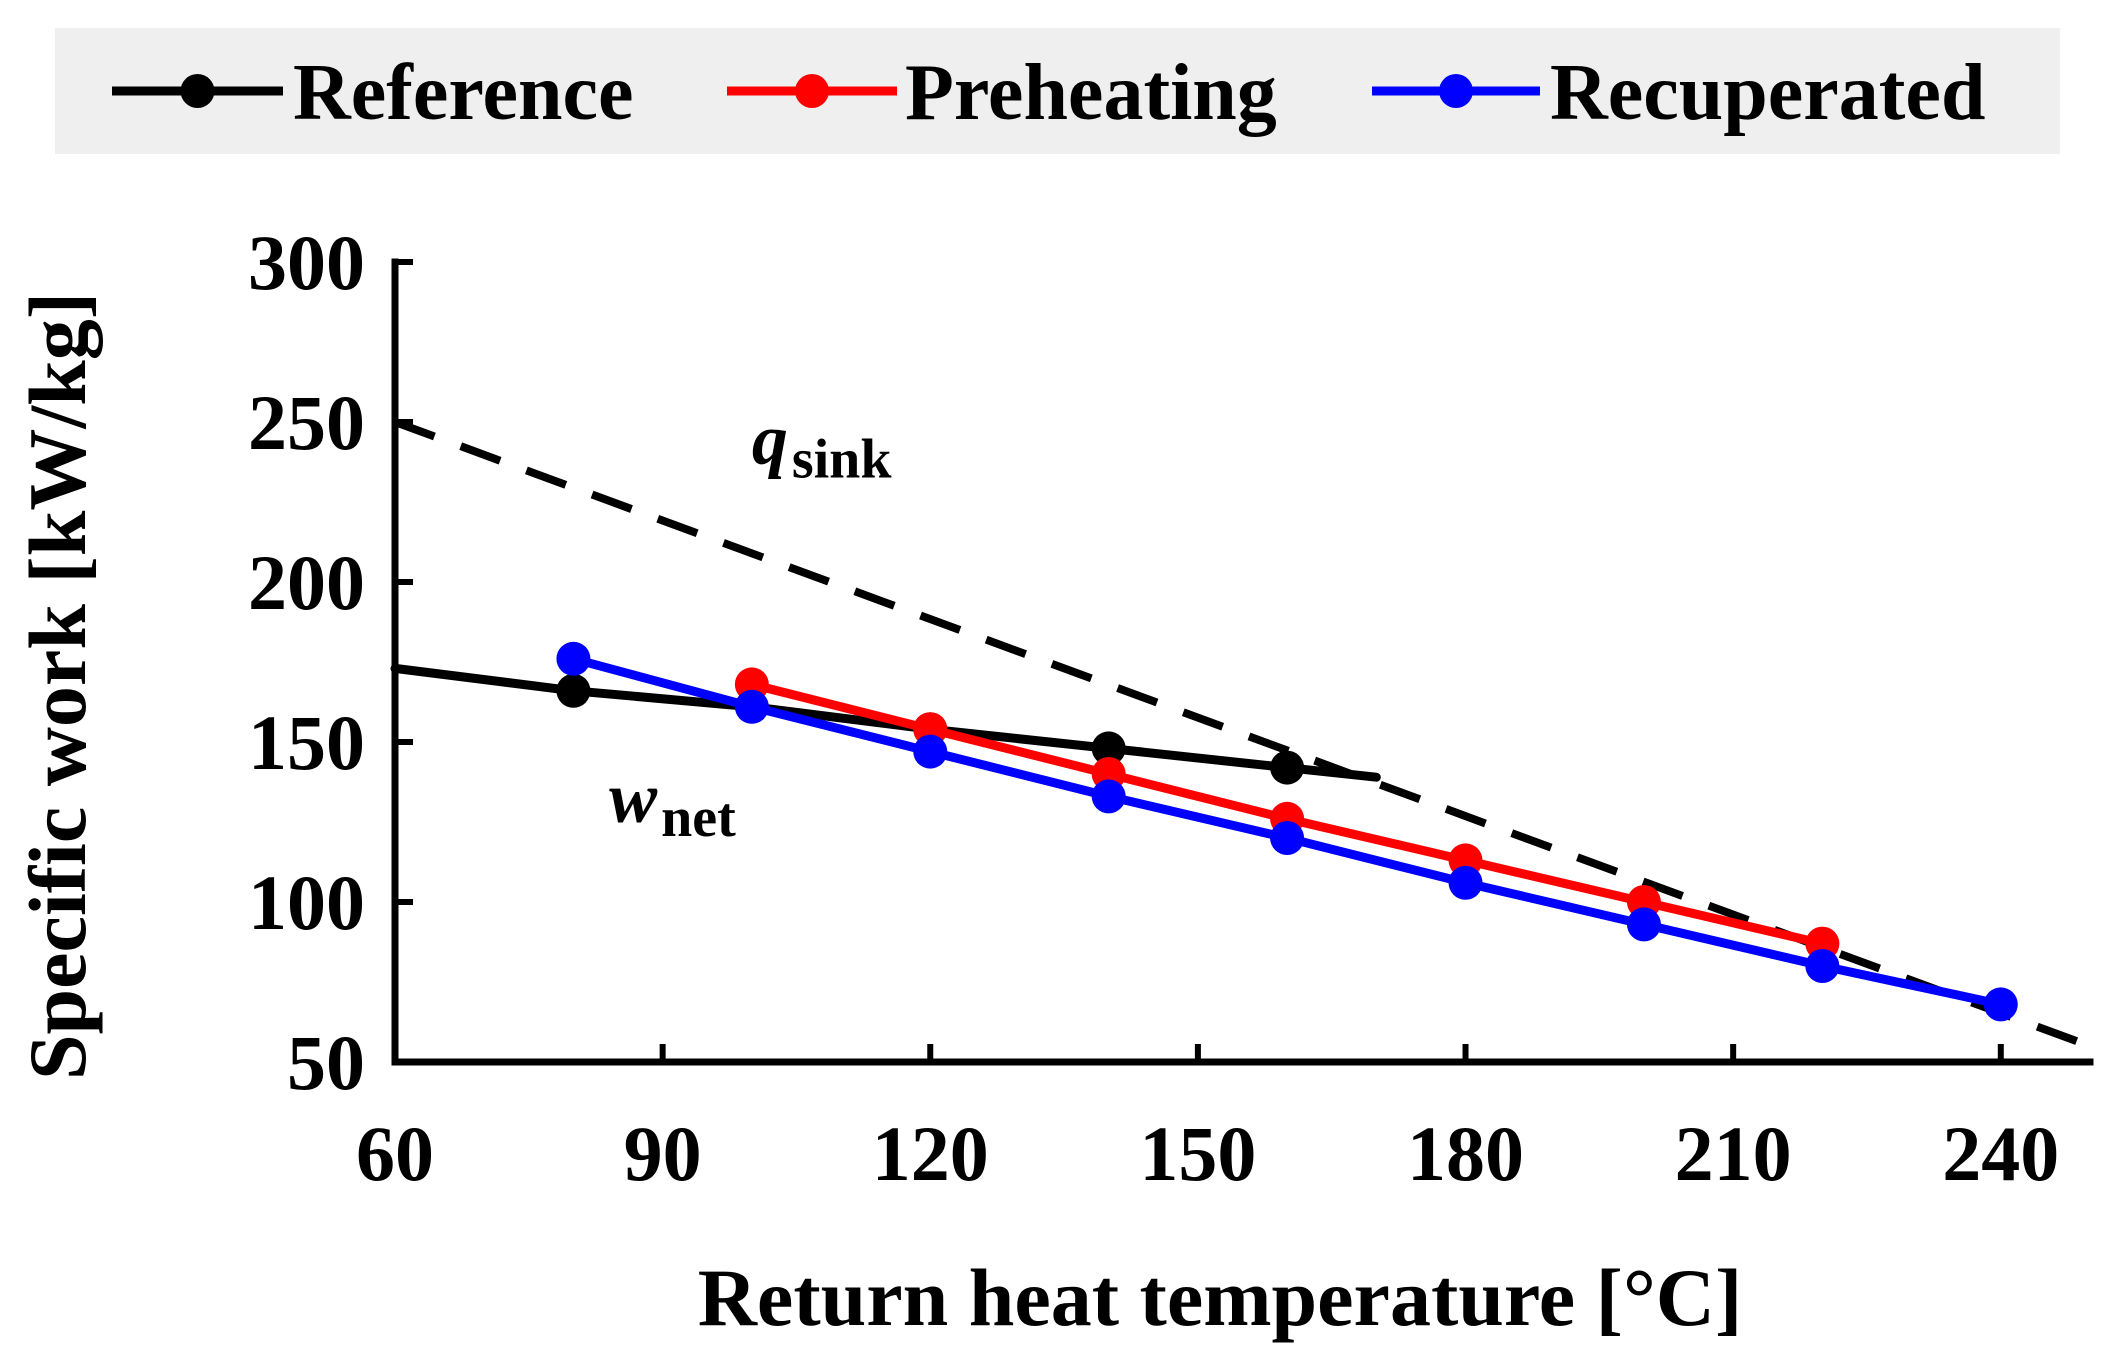 The image size is (2115, 1365). What do you see at coordinates (57, 686) in the screenshot?
I see `y-axis-title: Specific work [kW/kg]` at bounding box center [57, 686].